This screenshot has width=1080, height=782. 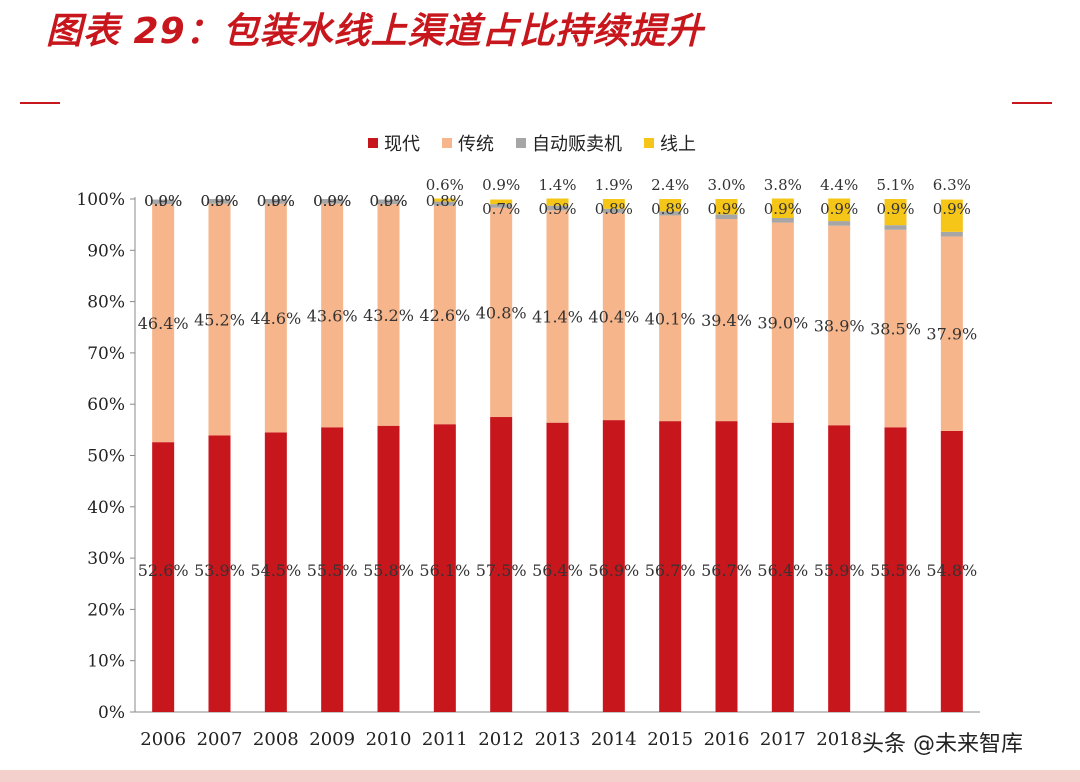 What do you see at coordinates (951, 334) in the screenshot?
I see `data-label-traditional: 37.9%` at bounding box center [951, 334].